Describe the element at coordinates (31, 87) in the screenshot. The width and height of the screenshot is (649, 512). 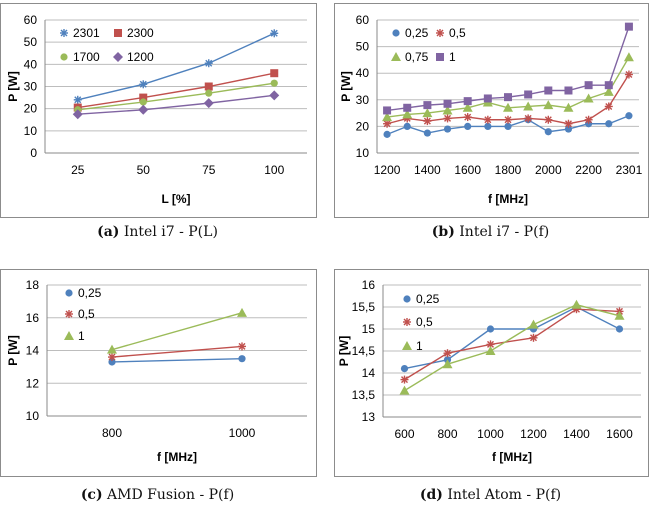
I see `chart-a-ytick-label: 30` at that location.